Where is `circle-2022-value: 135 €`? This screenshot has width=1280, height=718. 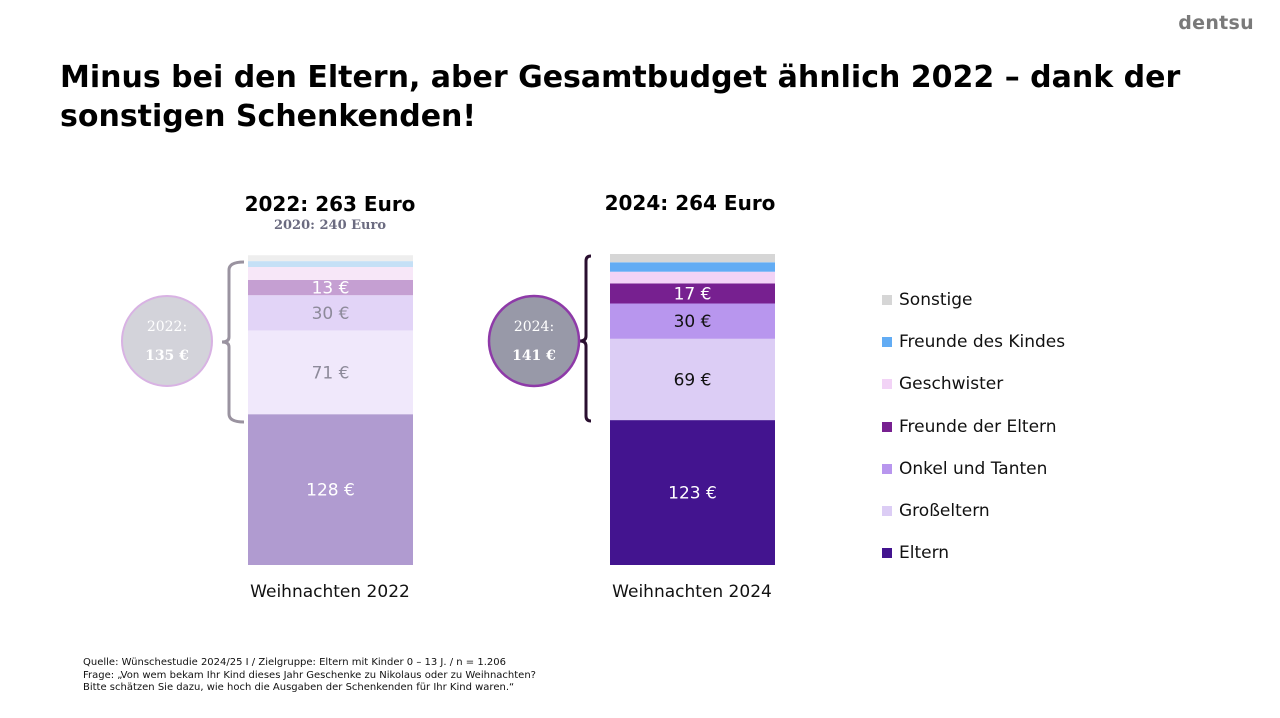
circle-2022-value: 135 € is located at coordinates (167, 356).